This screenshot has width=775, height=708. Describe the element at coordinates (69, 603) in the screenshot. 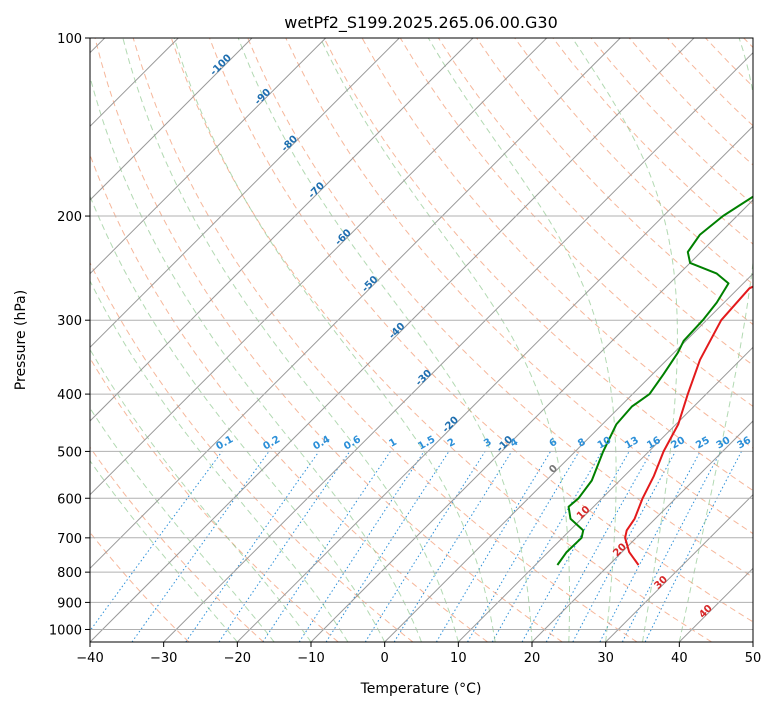

I see `y-tick-label: 900` at that location.